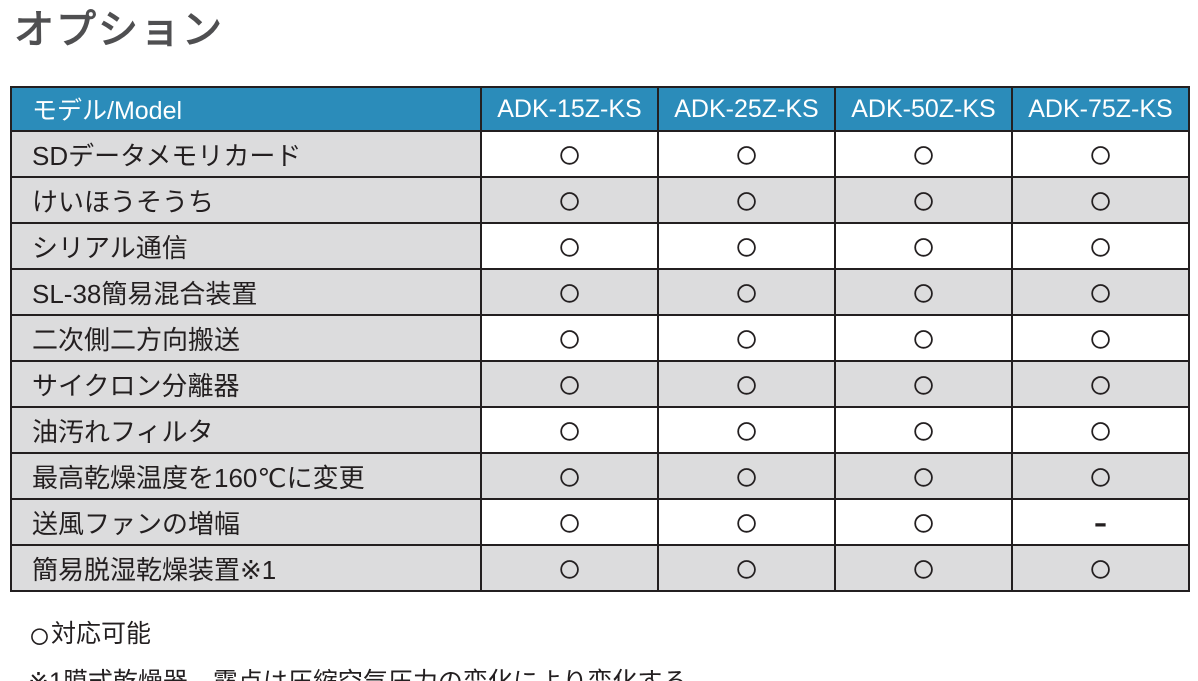 This screenshot has width=1198, height=681. What do you see at coordinates (246, 109) in the screenshot?
I see `column-header-model: モデル/Model` at bounding box center [246, 109].